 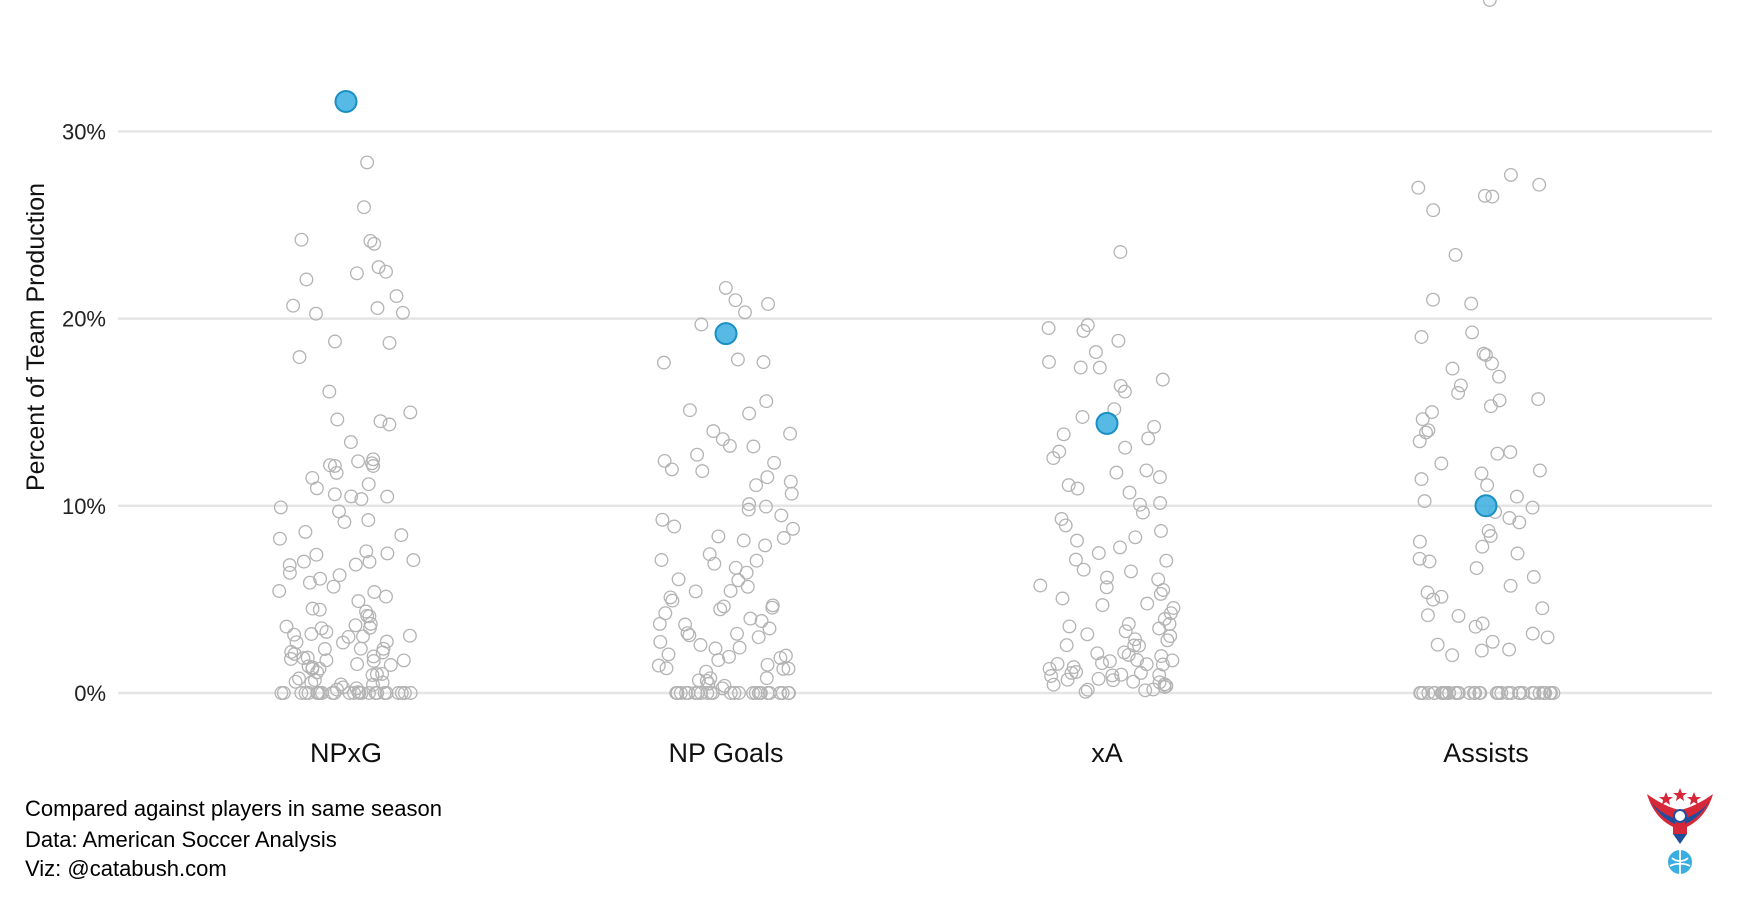 What do you see at coordinates (181, 839) in the screenshot?
I see `caption-data-source: Data: American Soccer Analysis` at bounding box center [181, 839].